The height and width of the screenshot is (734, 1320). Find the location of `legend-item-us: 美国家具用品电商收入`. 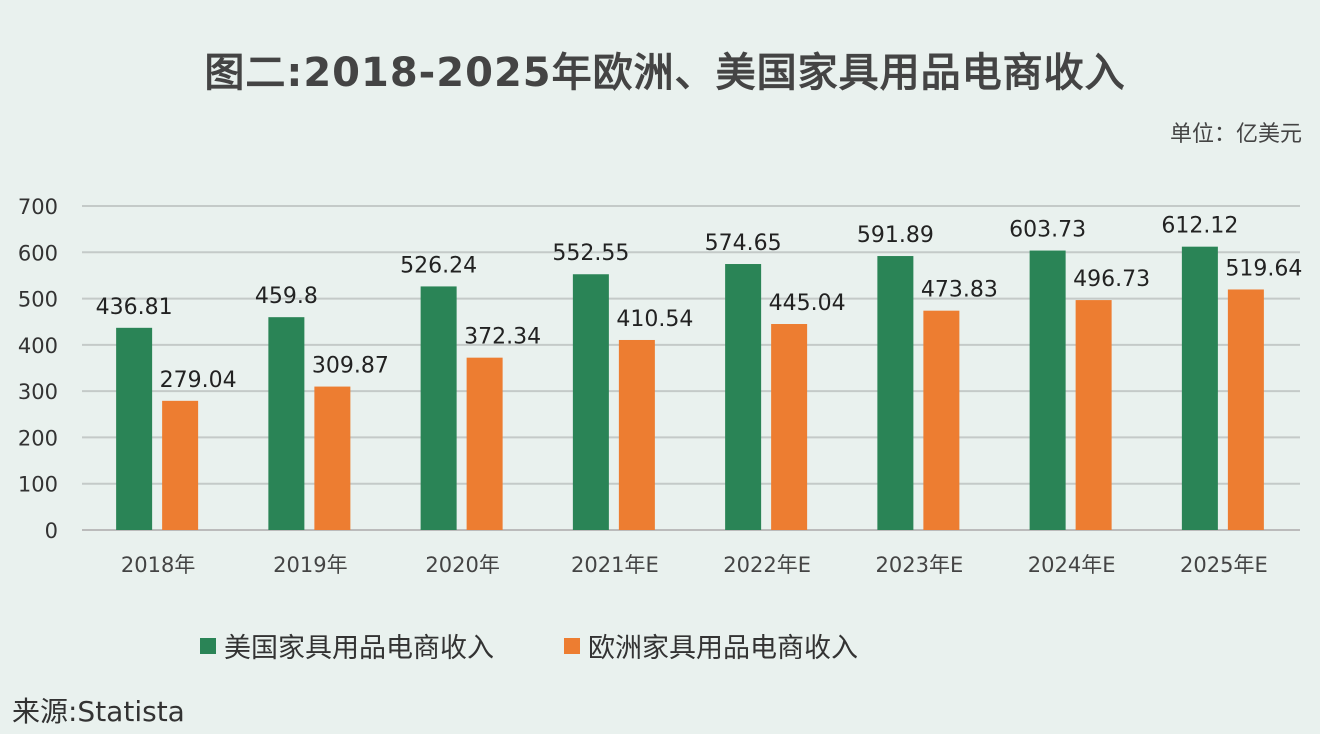

legend-item-us: 美国家具用品电商收入 is located at coordinates (347, 645).